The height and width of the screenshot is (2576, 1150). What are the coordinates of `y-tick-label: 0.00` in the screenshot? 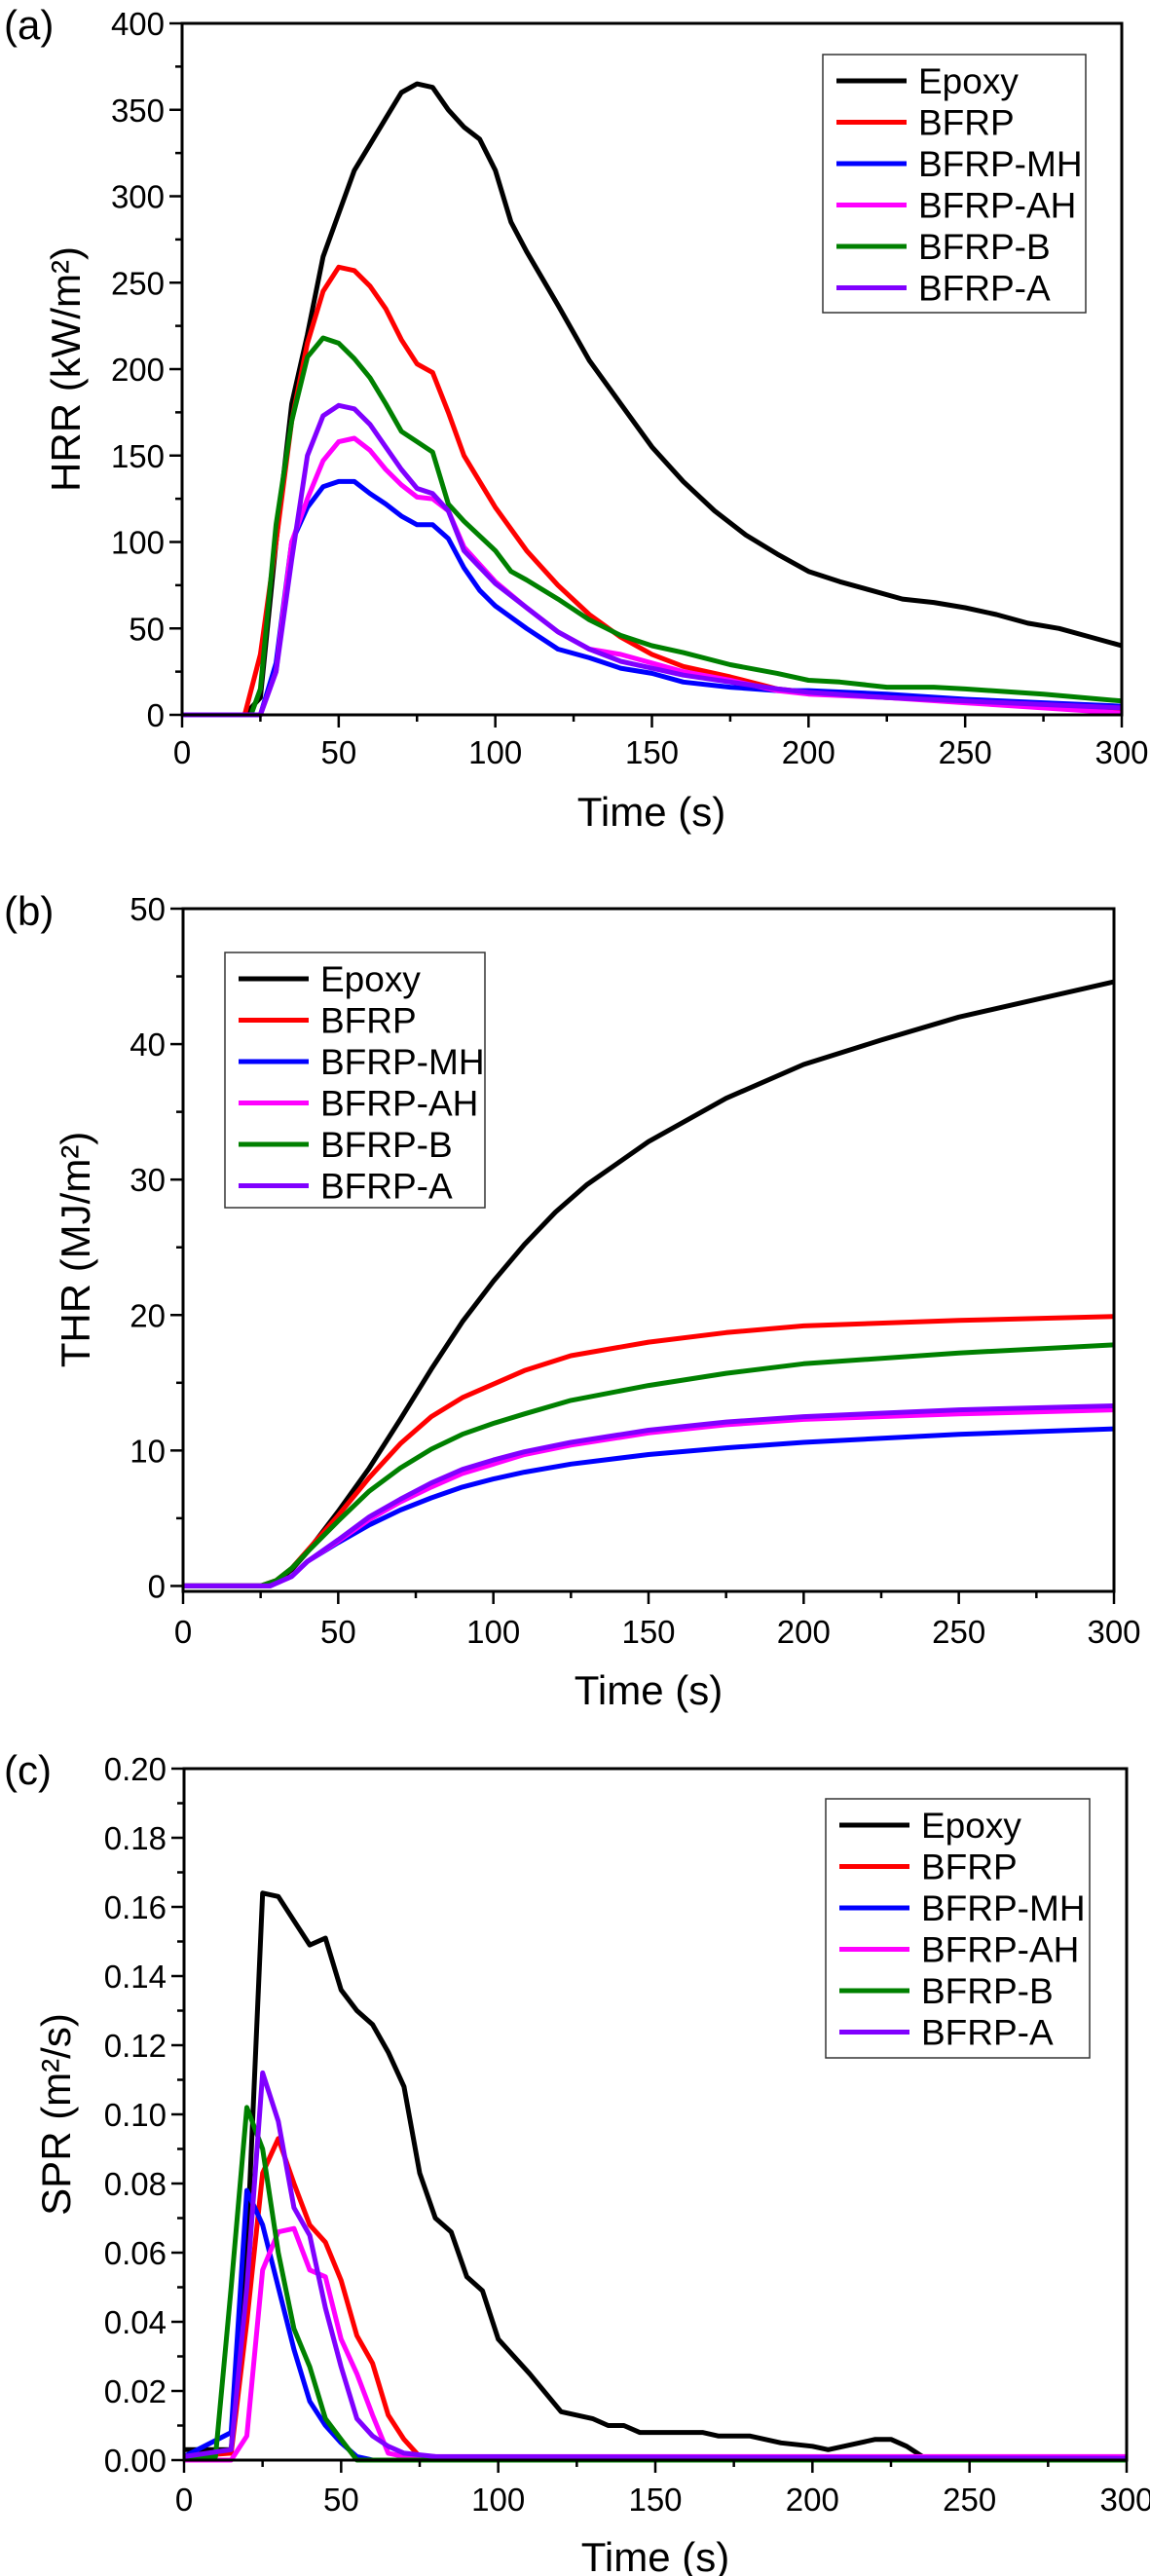 It's located at (135, 2461).